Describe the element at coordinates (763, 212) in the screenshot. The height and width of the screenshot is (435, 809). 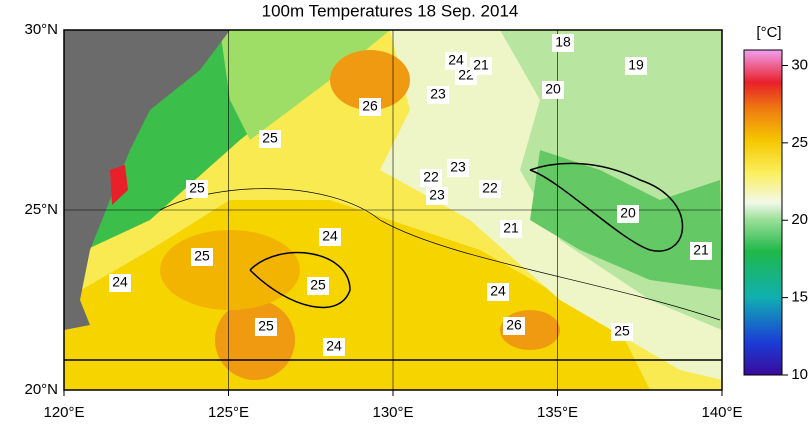
I see `colorbar` at that location.